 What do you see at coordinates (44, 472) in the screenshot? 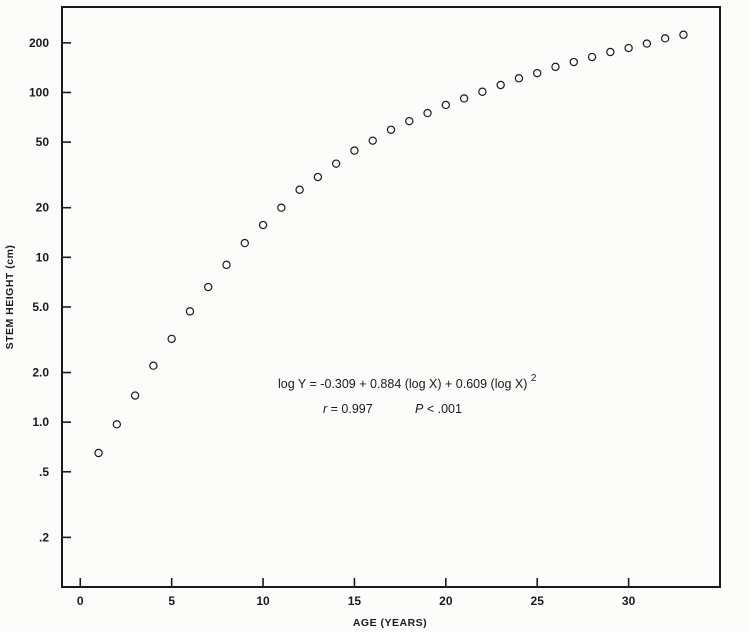
I see `y-tick-label: .5` at bounding box center [44, 472].